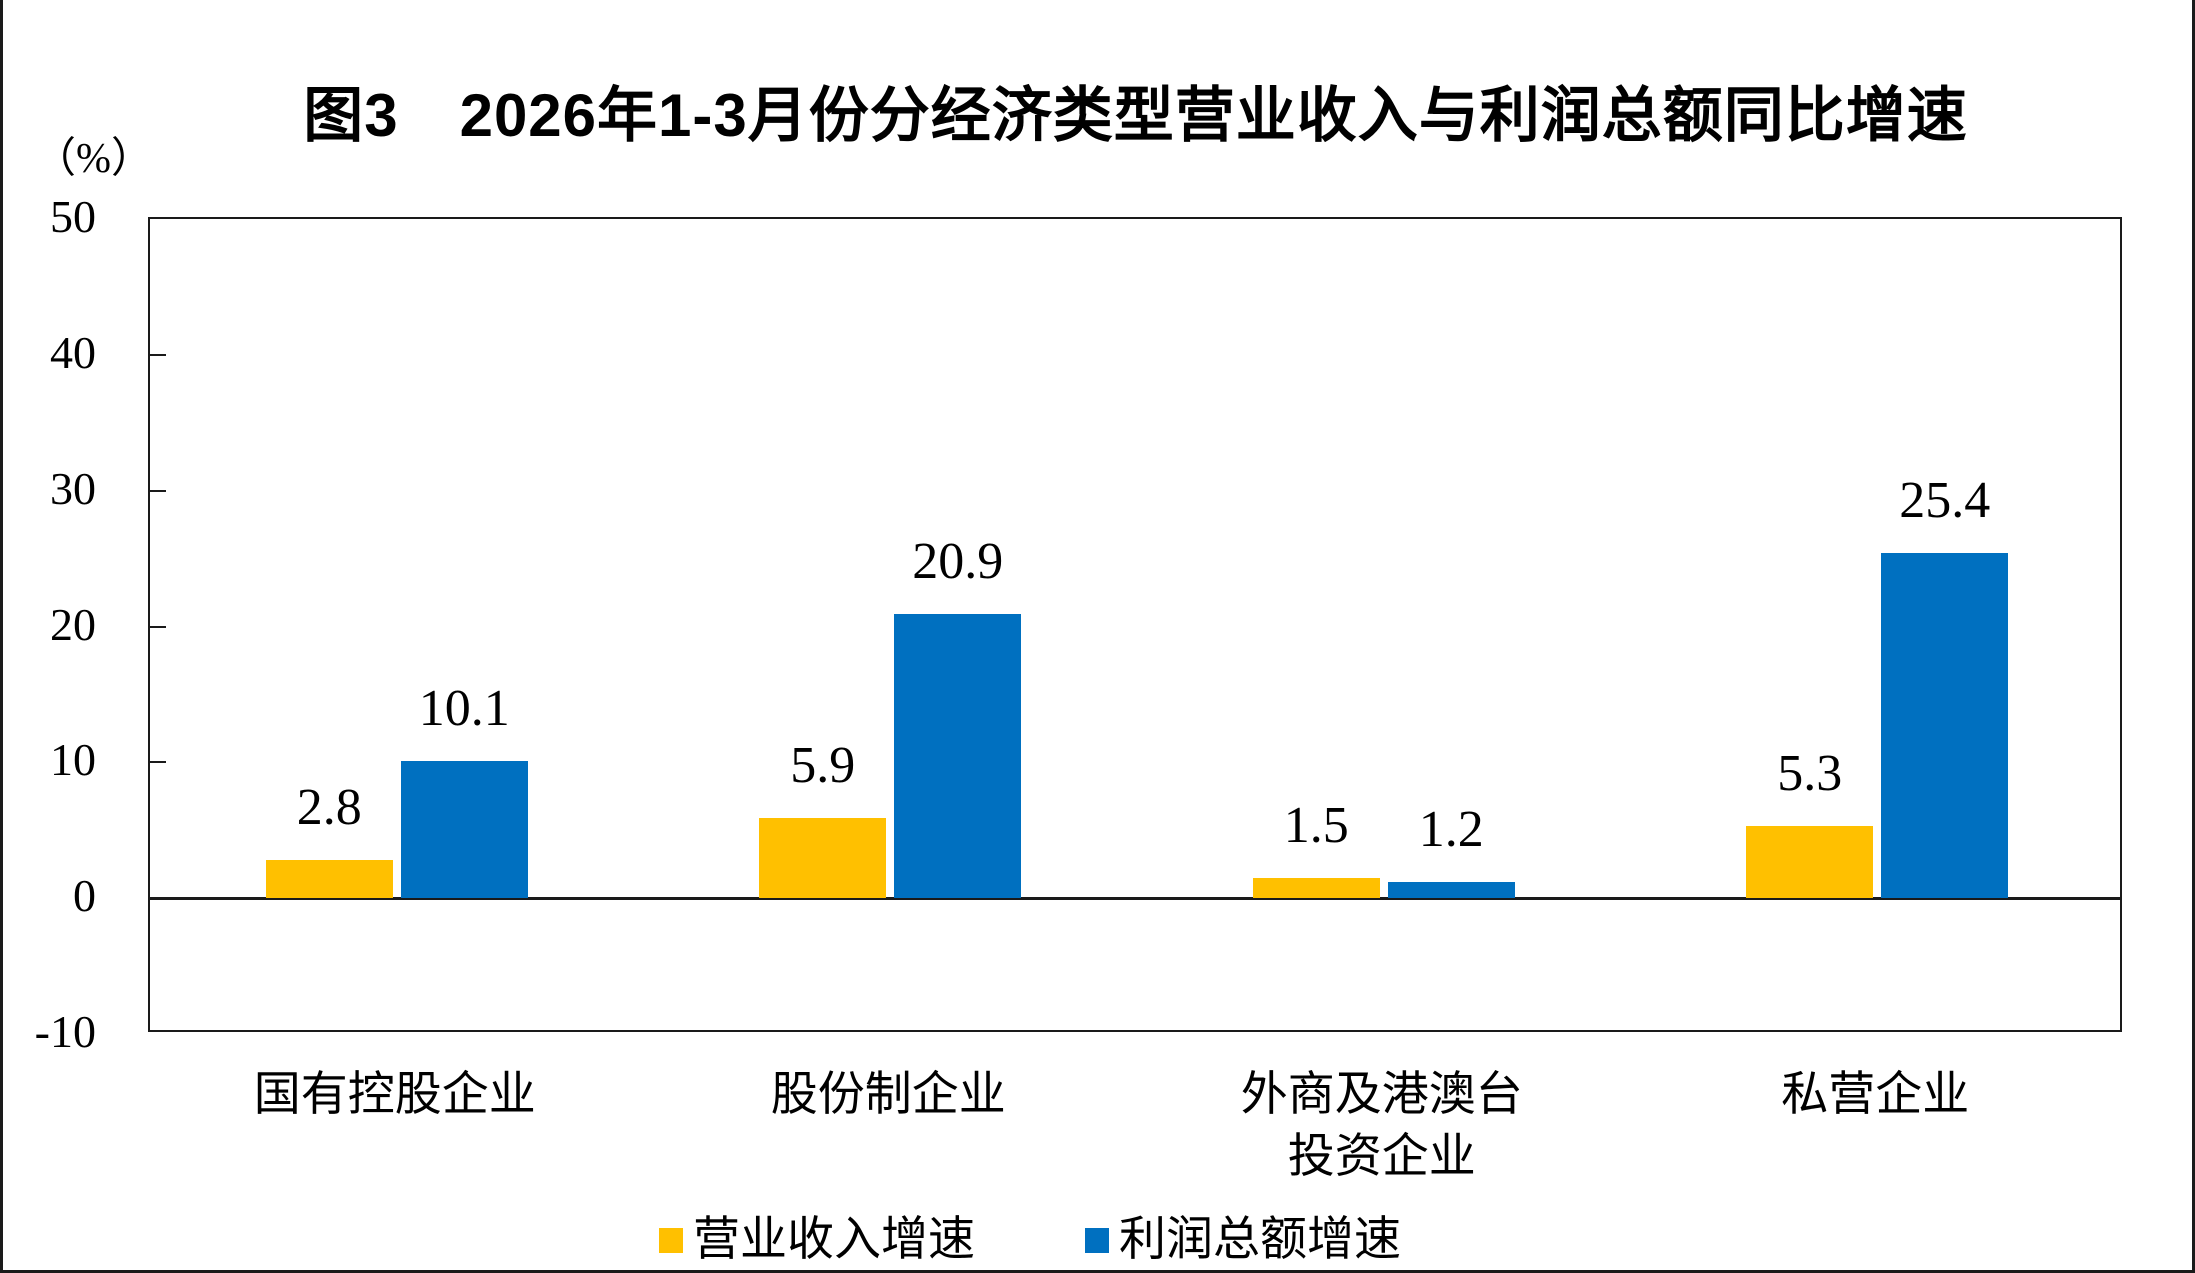 Image resolution: width=2195 pixels, height=1273 pixels. What do you see at coordinates (1316, 825) in the screenshot?
I see `bar-value-label-operating-revenue-growth-cat2: 1.5` at bounding box center [1316, 825].